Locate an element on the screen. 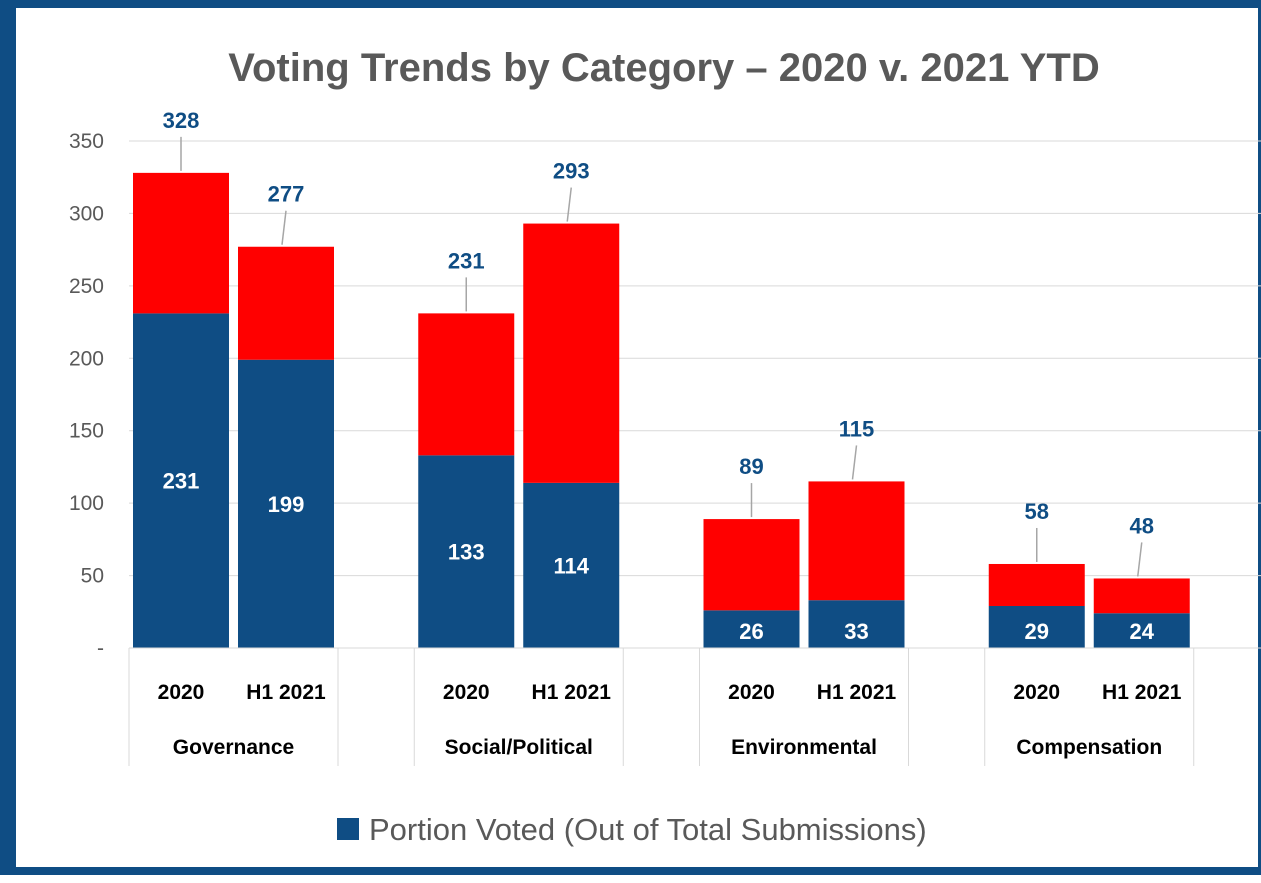  bar-total-label: 58 is located at coordinates (1037, 511).